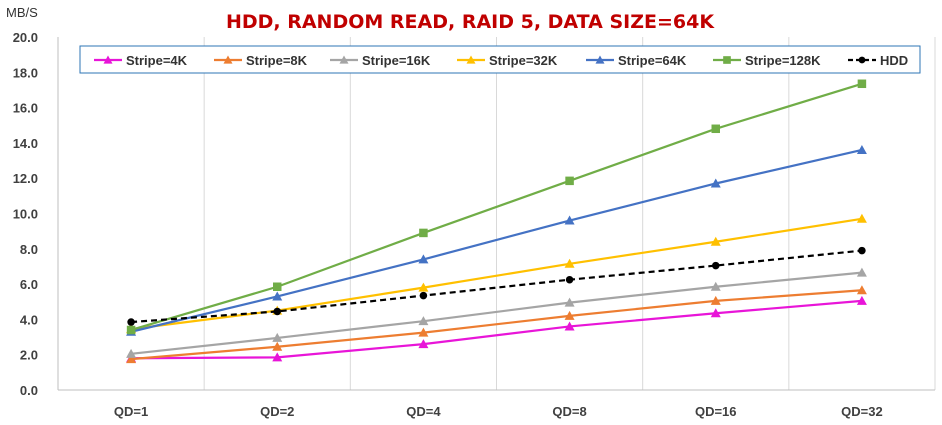 The image size is (942, 425). What do you see at coordinates (29, 249) in the screenshot?
I see `y-tick-label: 8.0` at bounding box center [29, 249].